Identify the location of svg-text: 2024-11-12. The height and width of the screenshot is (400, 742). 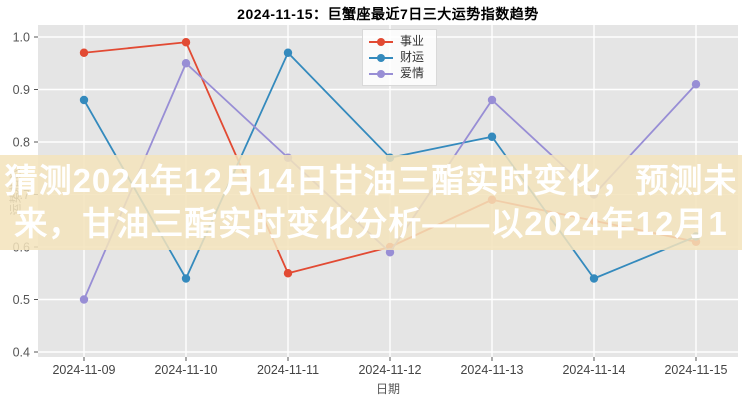
(389, 370).